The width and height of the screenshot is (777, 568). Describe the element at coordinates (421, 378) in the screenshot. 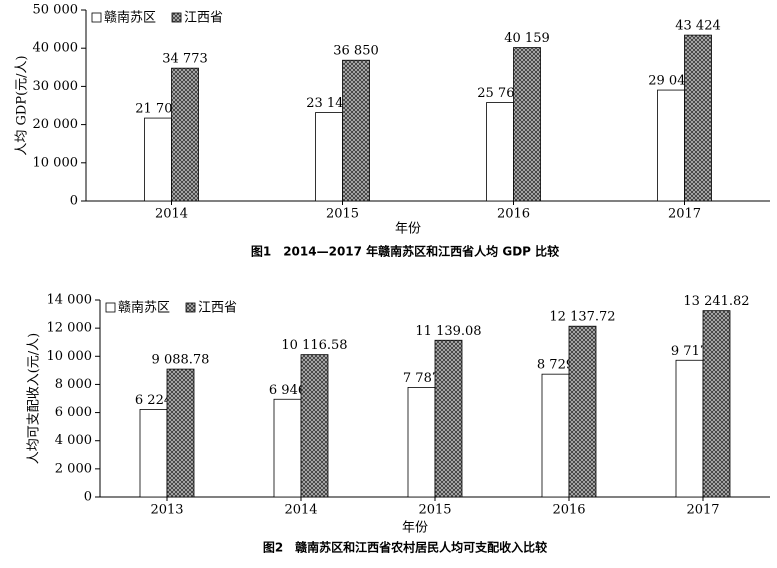

I see `value-label: 7 787` at that location.